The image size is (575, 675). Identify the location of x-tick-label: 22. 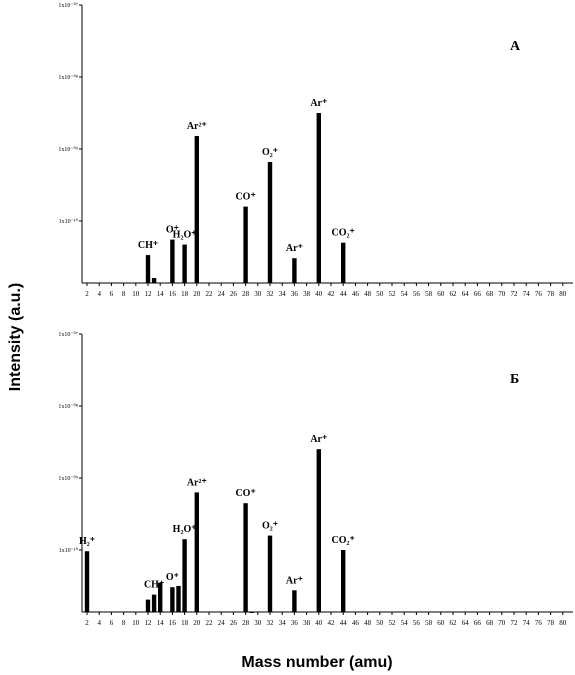
(210, 294).